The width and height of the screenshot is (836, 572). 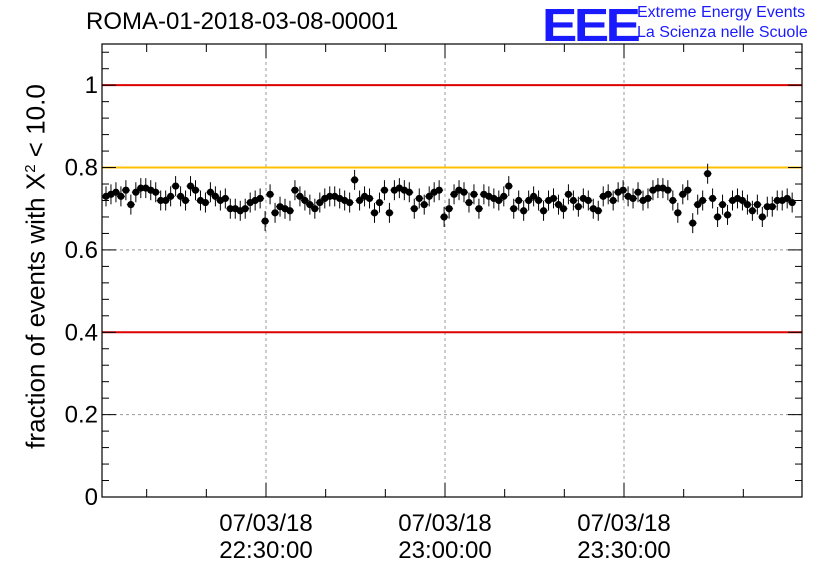 I want to click on x-tick-label-time: 23:00:00, so click(x=444, y=550).